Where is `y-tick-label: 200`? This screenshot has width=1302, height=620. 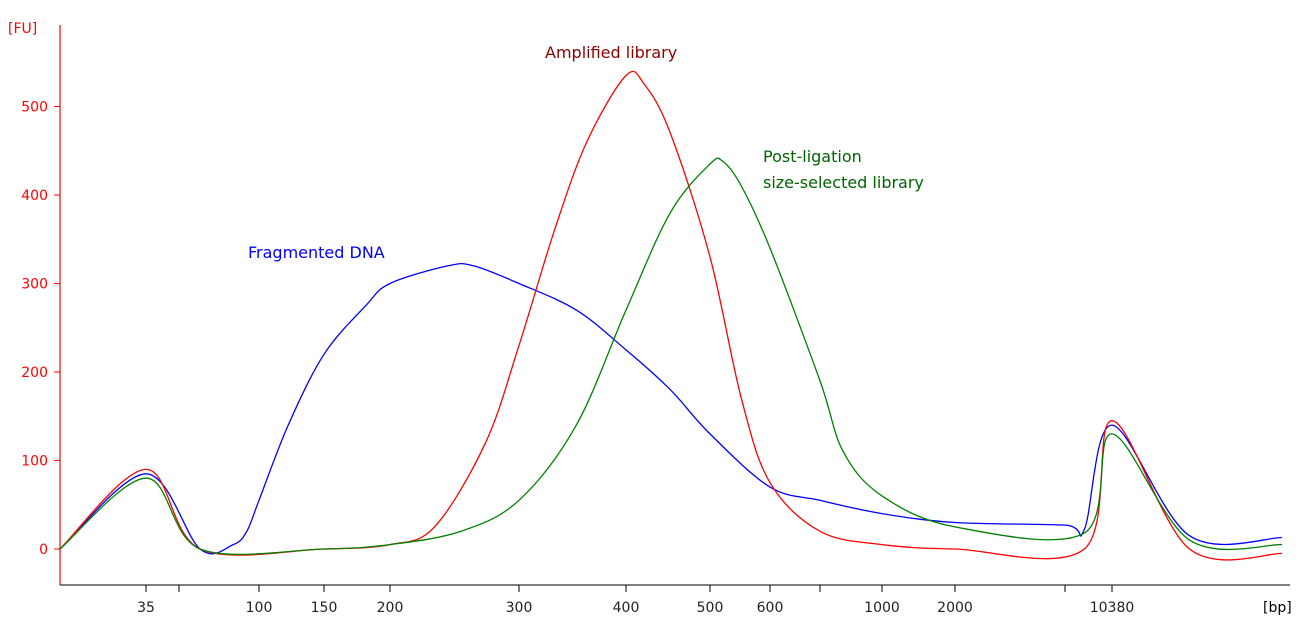 y-tick-label: 200 is located at coordinates (34, 373).